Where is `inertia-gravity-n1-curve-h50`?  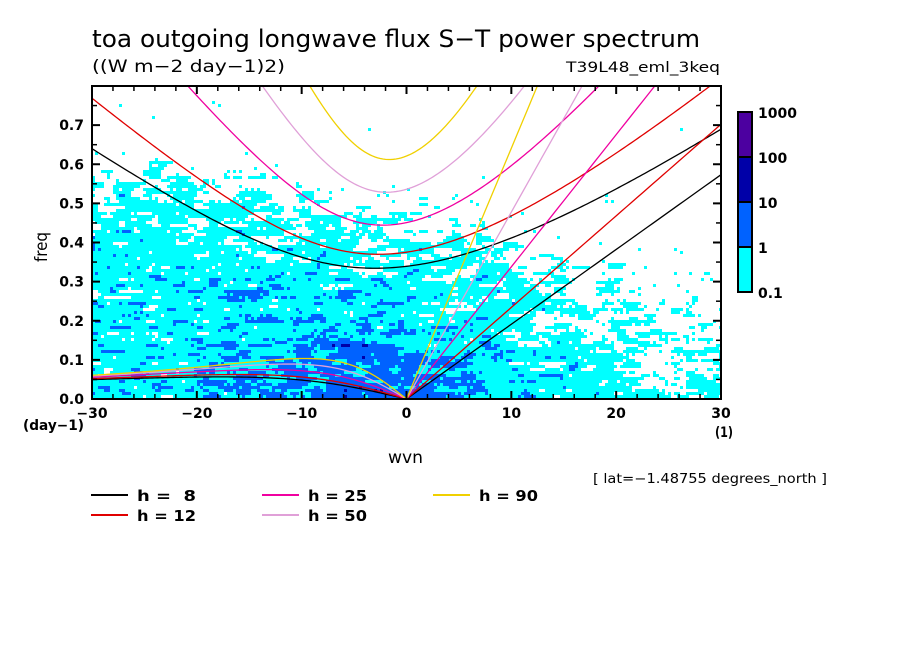 inertia-gravity-n1-curve-h50 is located at coordinates (393, 139).